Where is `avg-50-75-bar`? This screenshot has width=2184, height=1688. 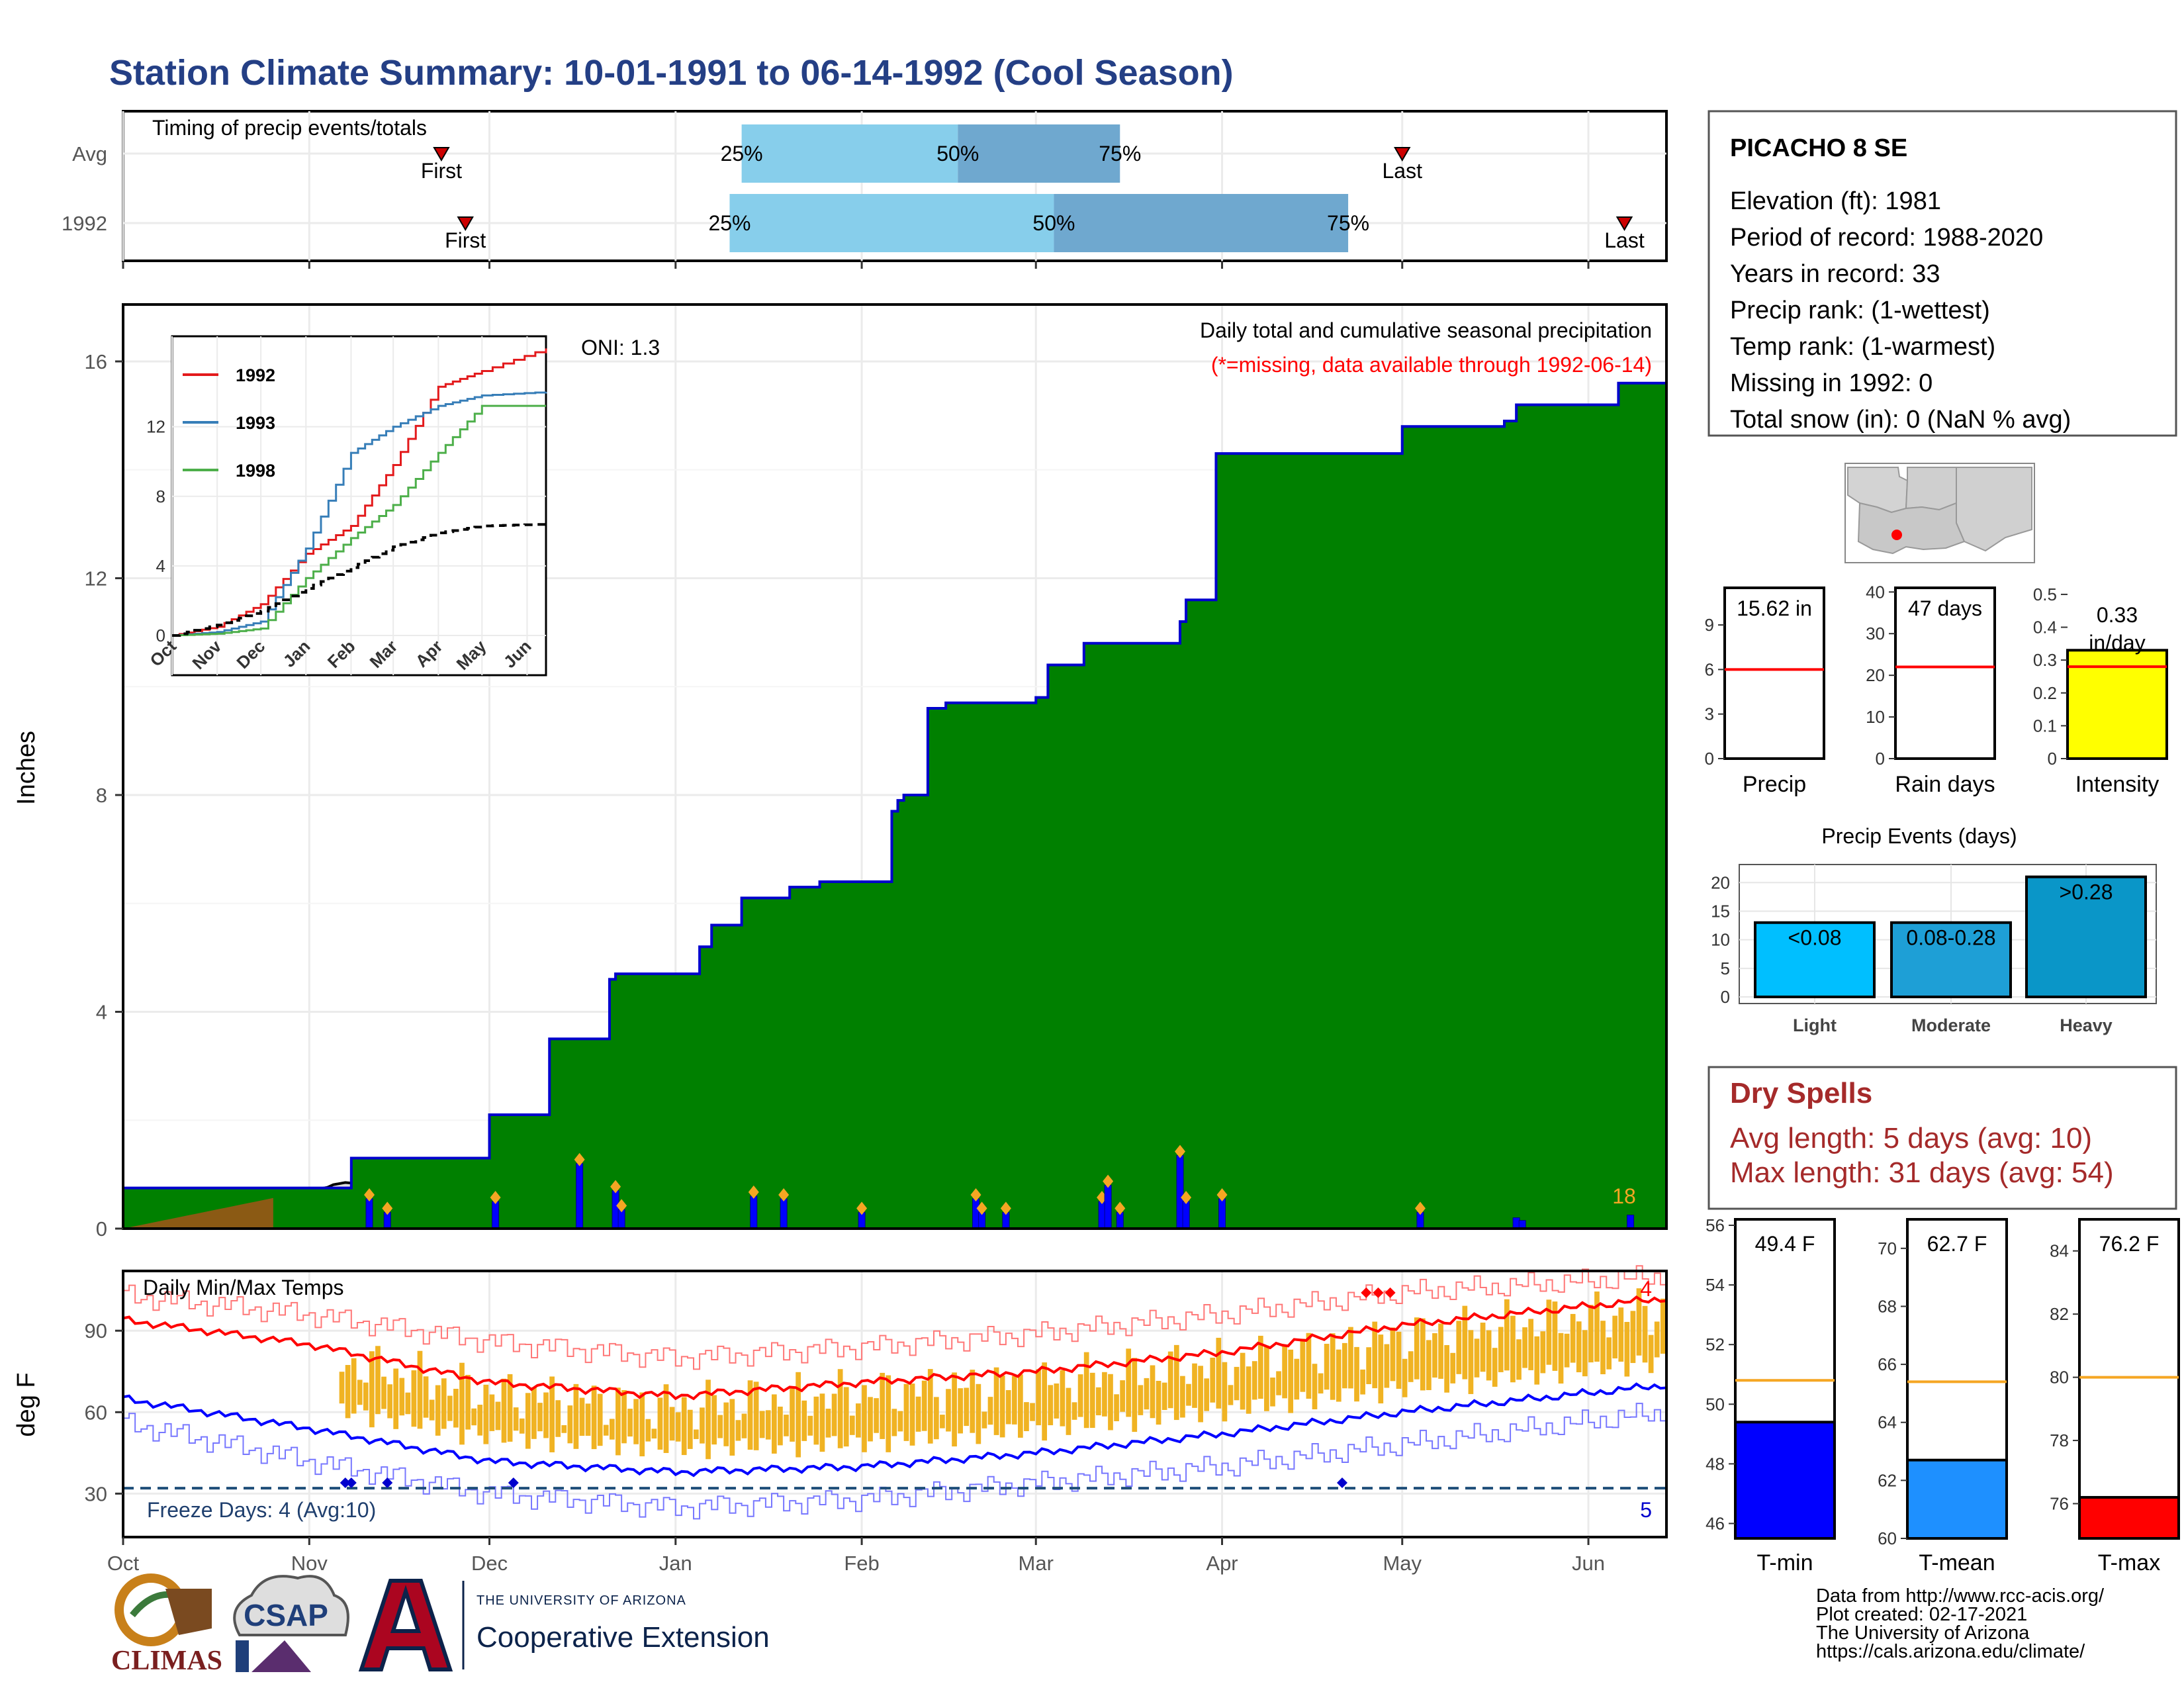
avg-50-75-bar is located at coordinates (1039, 153).